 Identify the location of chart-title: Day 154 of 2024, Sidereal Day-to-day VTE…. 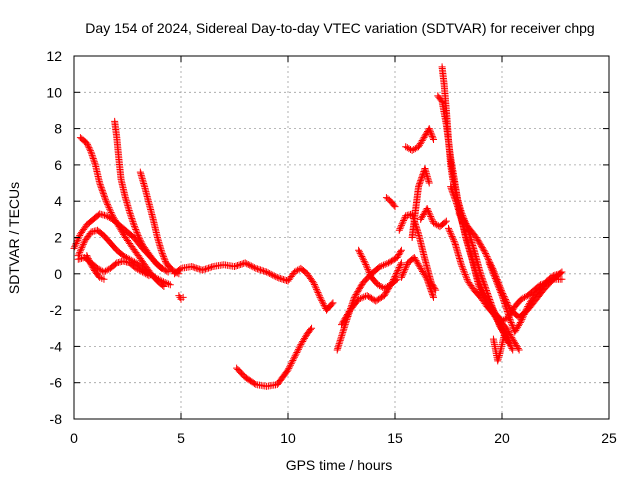
(339, 28).